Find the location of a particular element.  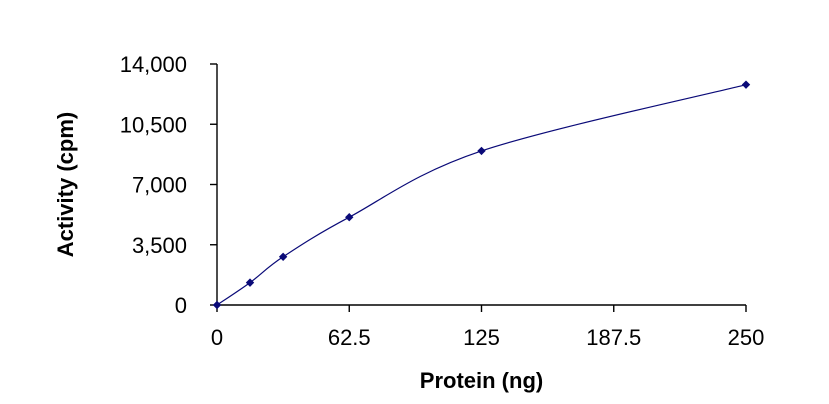

y-axis-title: Activity (cpm) is located at coordinates (65, 184).